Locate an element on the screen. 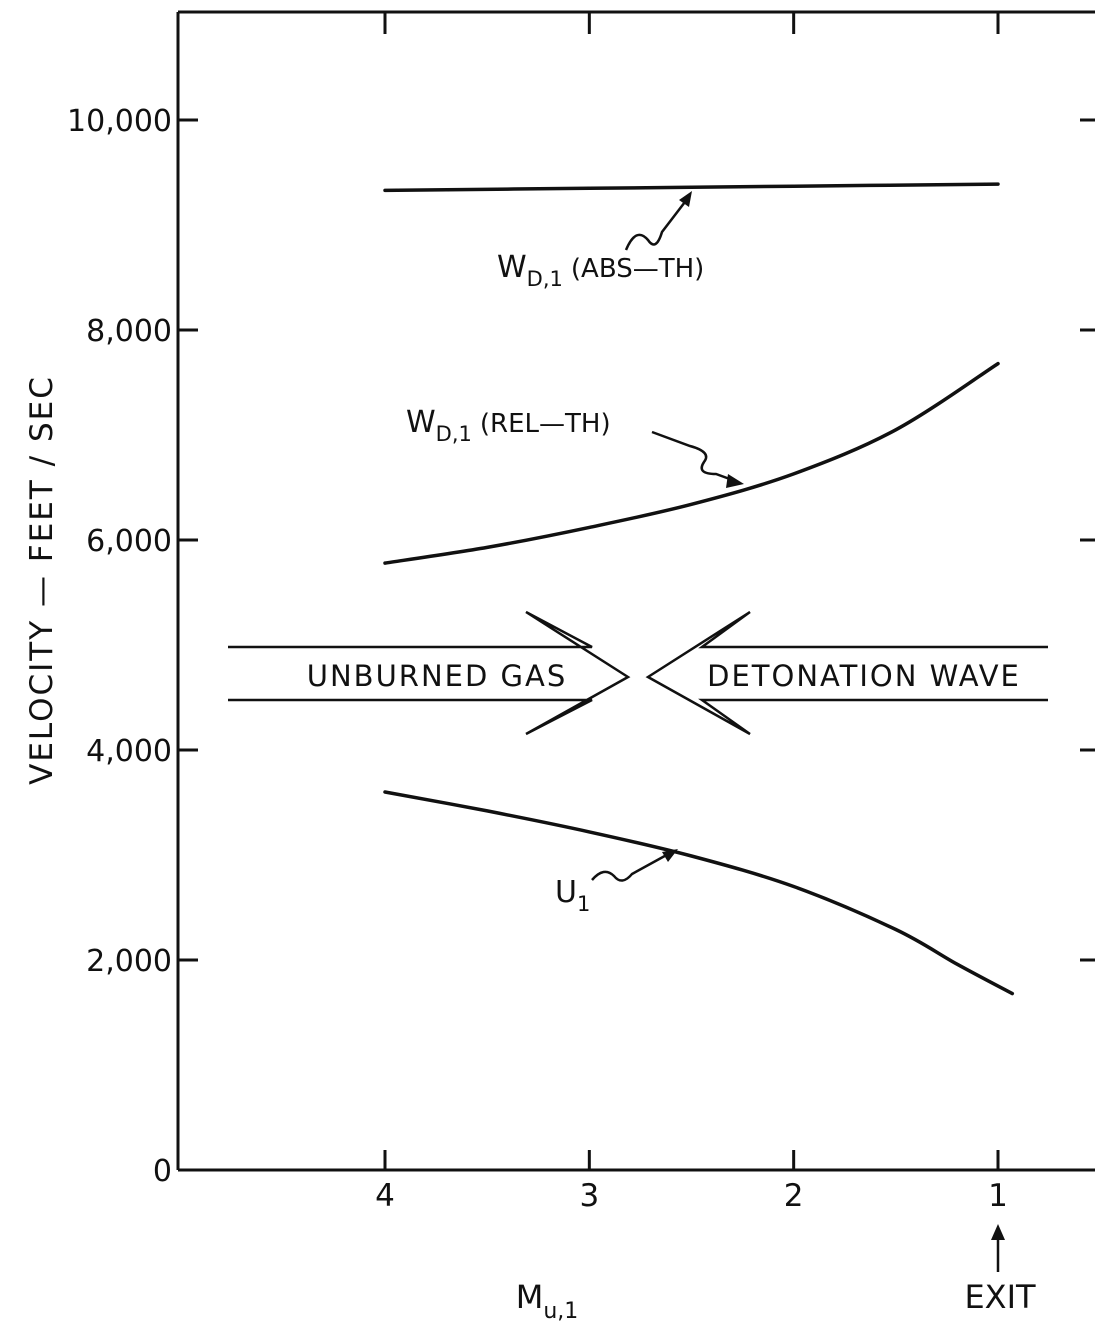  u1-squiggle-arrow is located at coordinates (632, 866).